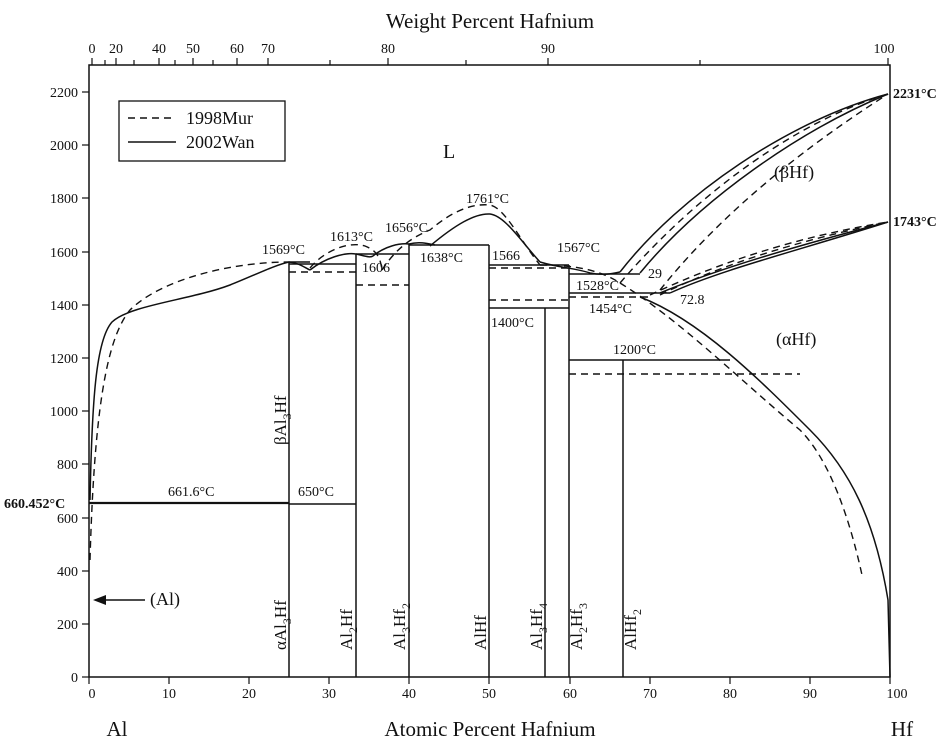 The image size is (949, 742). What do you see at coordinates (219, 118) in the screenshot?
I see `legend-dashed-label: 1998Mur` at bounding box center [219, 118].